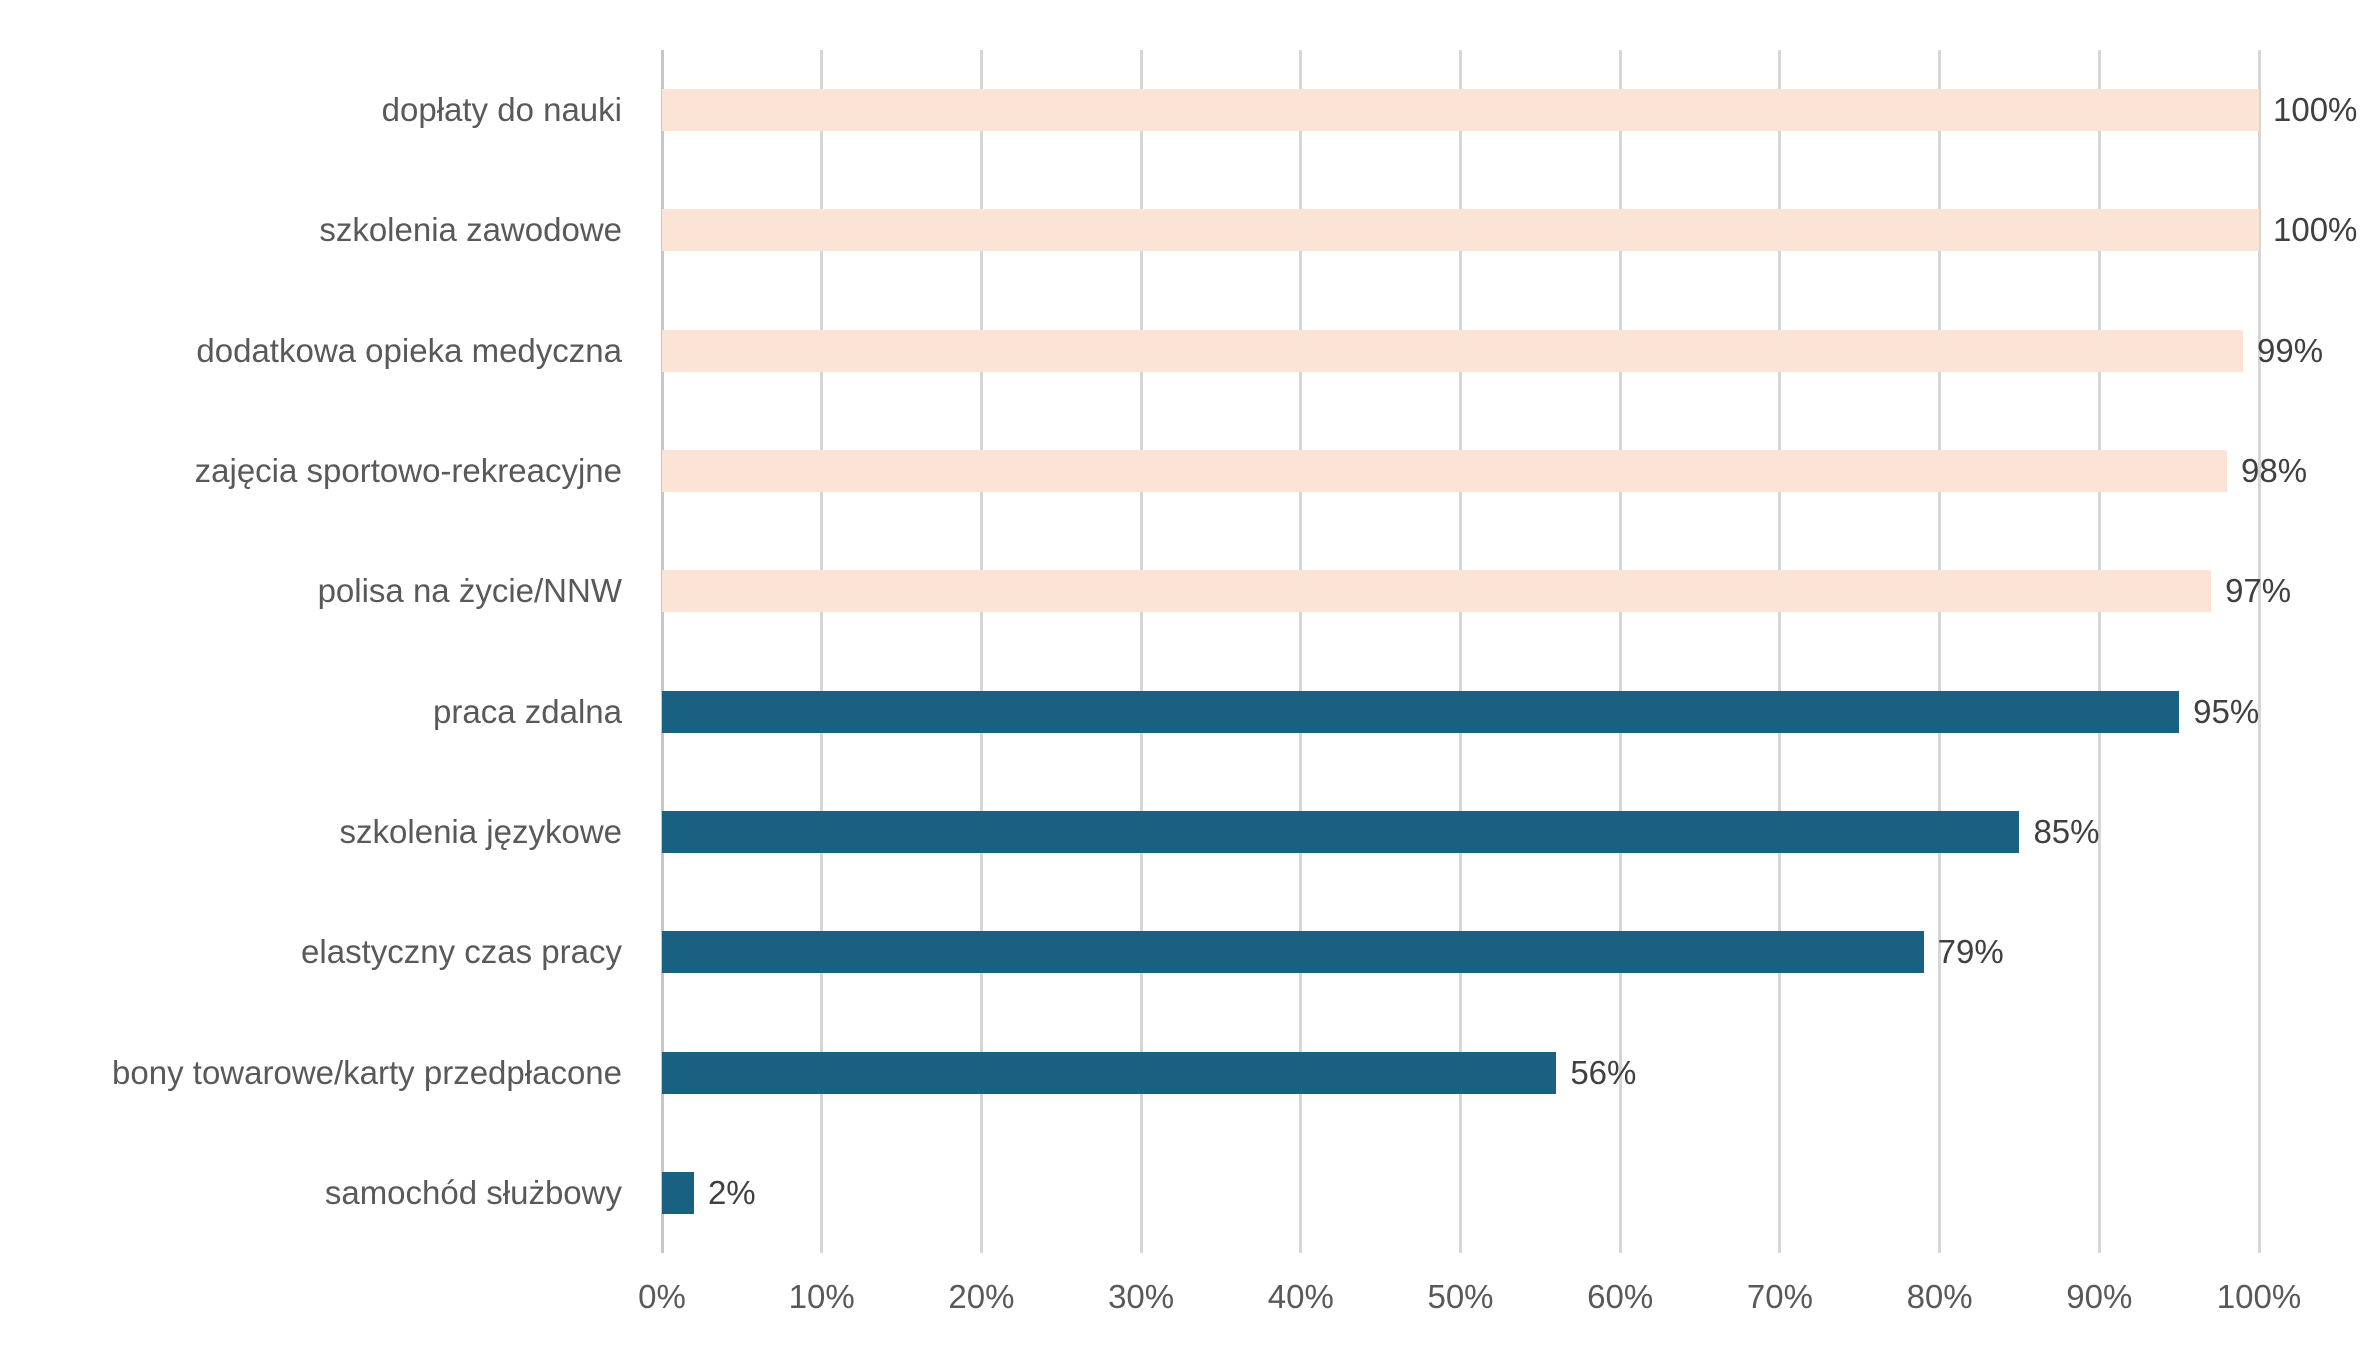  What do you see at coordinates (1779, 1296) in the screenshot?
I see `x-tick-label: 70%` at bounding box center [1779, 1296].